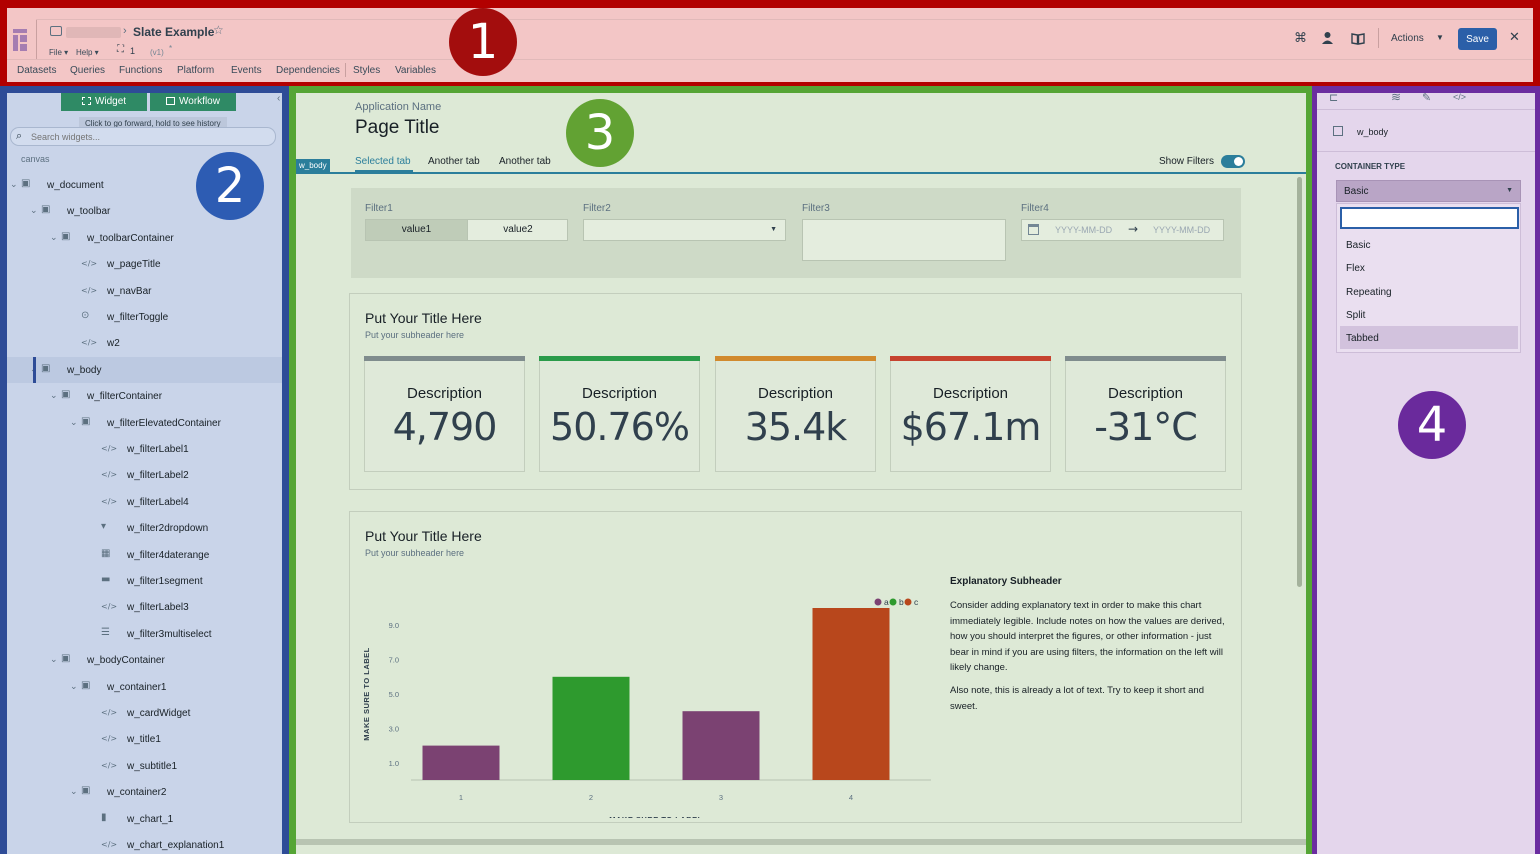  What do you see at coordinates (1300, 38) in the screenshot?
I see `command-icon: ⌘` at bounding box center [1300, 38].